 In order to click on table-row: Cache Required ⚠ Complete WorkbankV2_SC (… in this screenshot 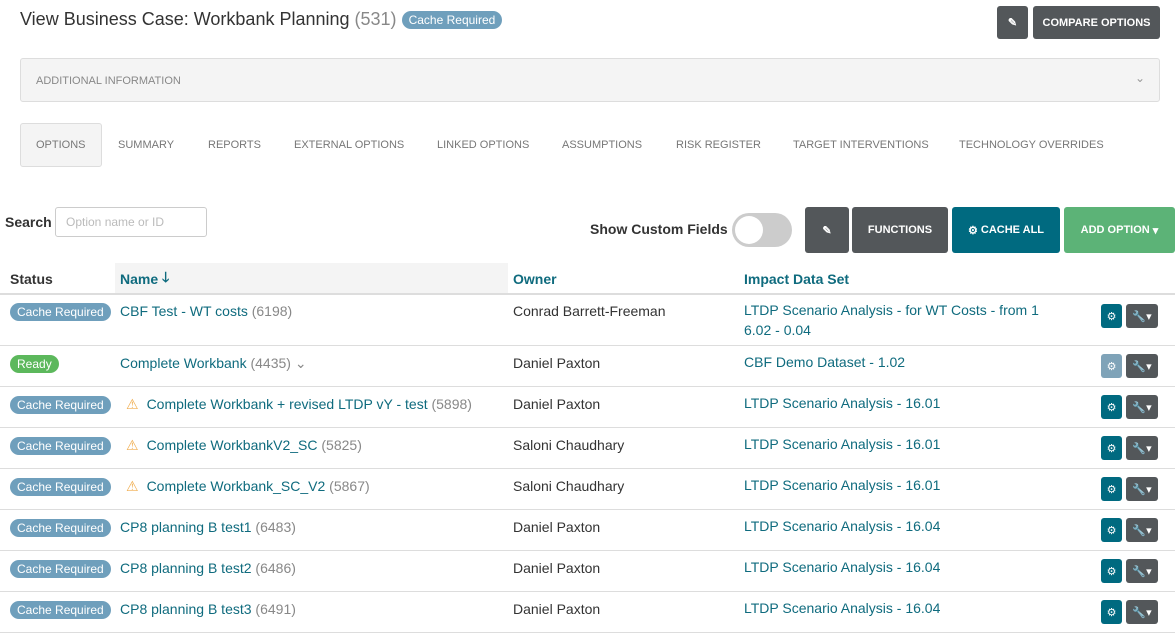, I will do `click(587, 448)`.